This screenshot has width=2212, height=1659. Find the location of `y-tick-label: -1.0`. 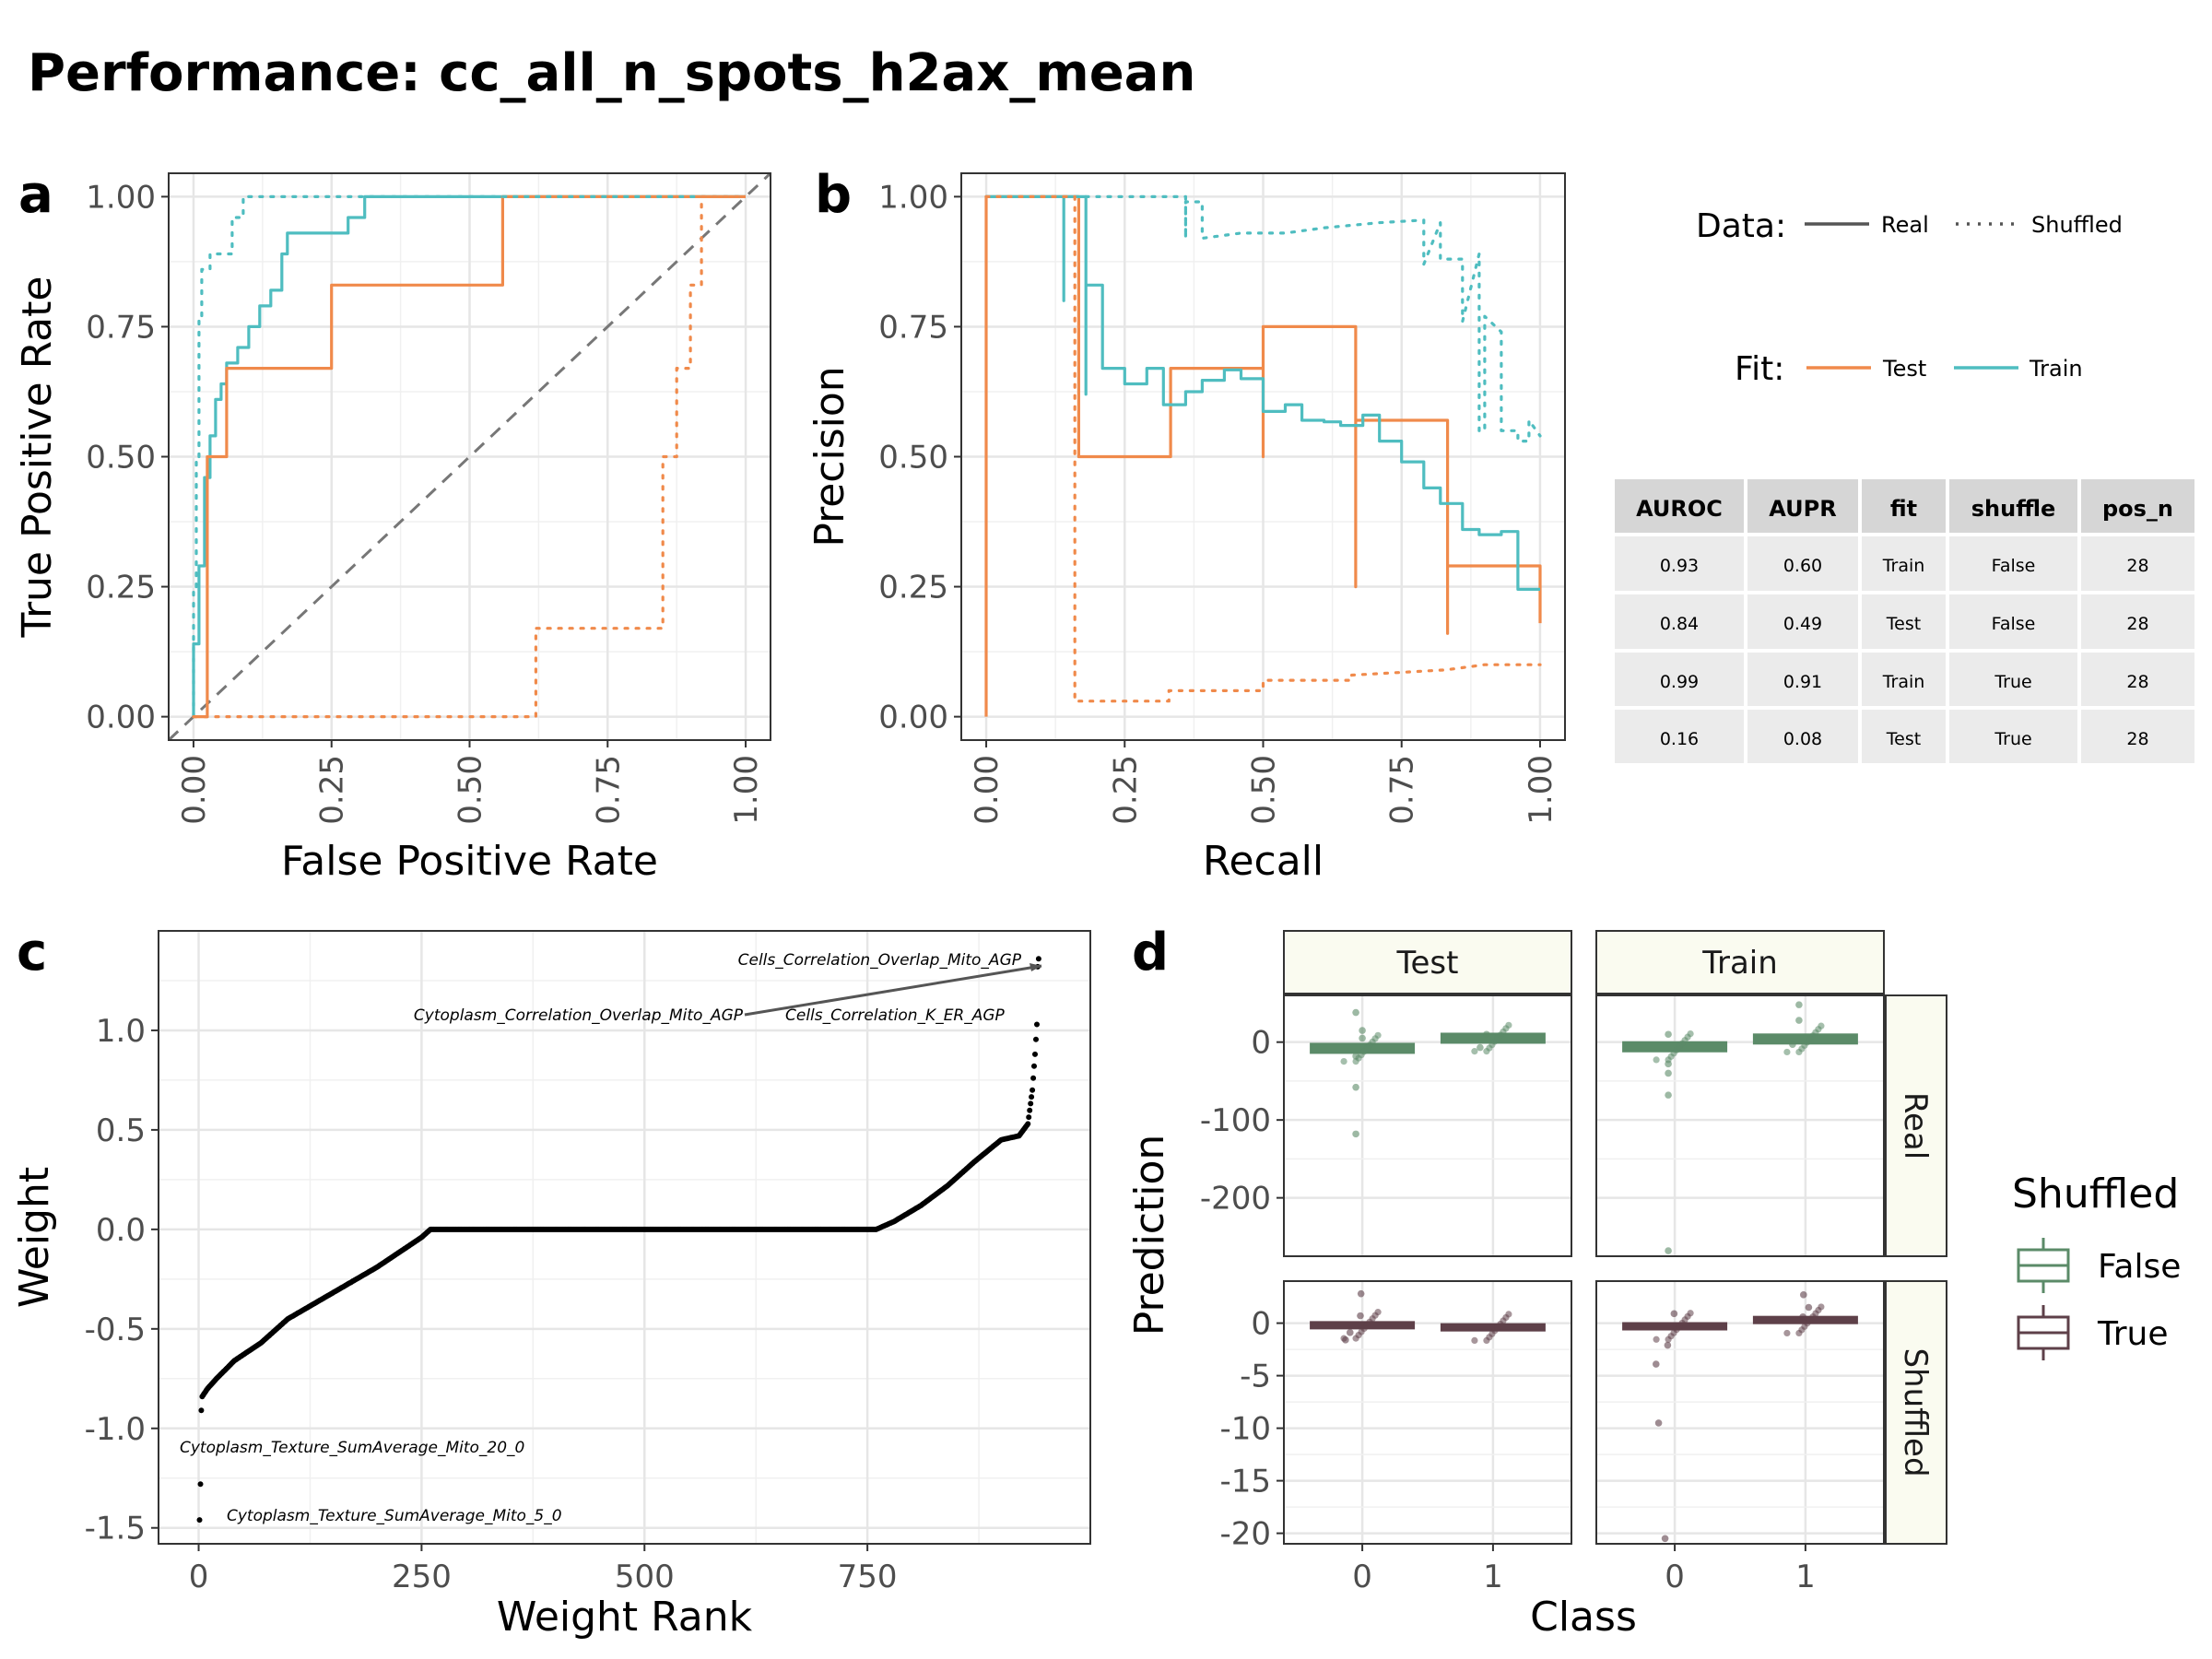

y-tick-label: -1.0 is located at coordinates (115, 1429).